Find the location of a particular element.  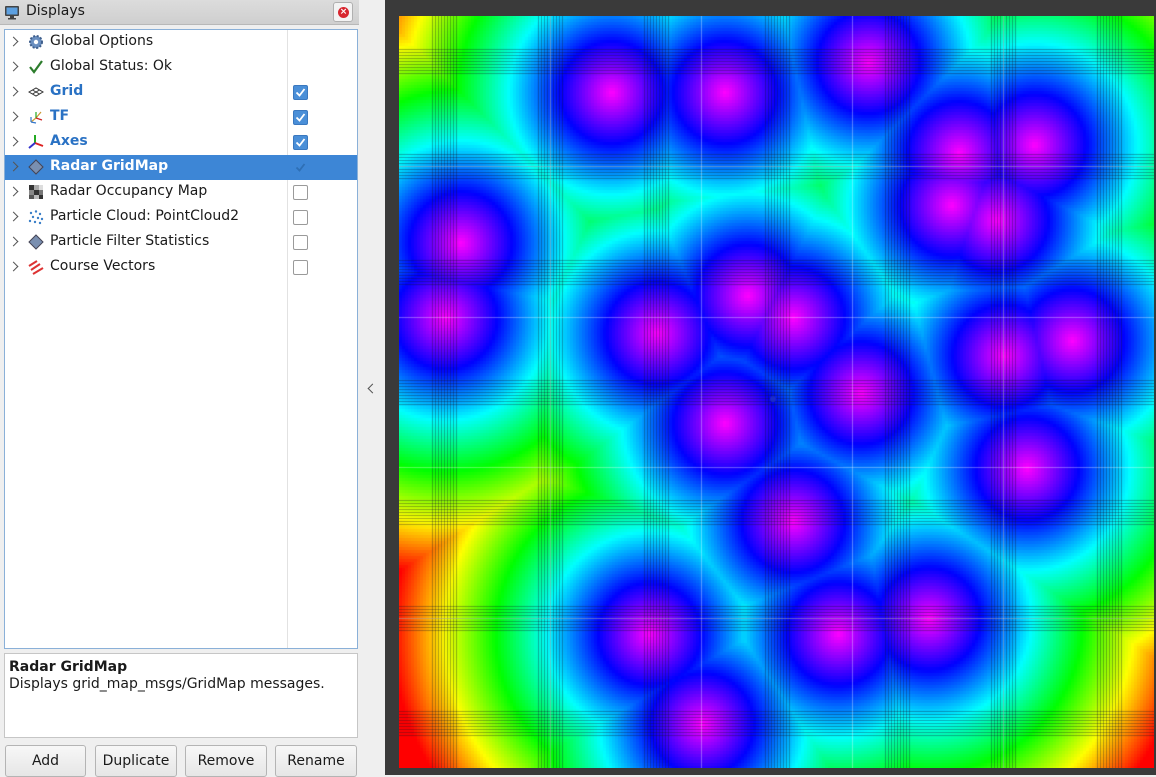

radar-occupancy-map-checkbox is located at coordinates (300, 192).